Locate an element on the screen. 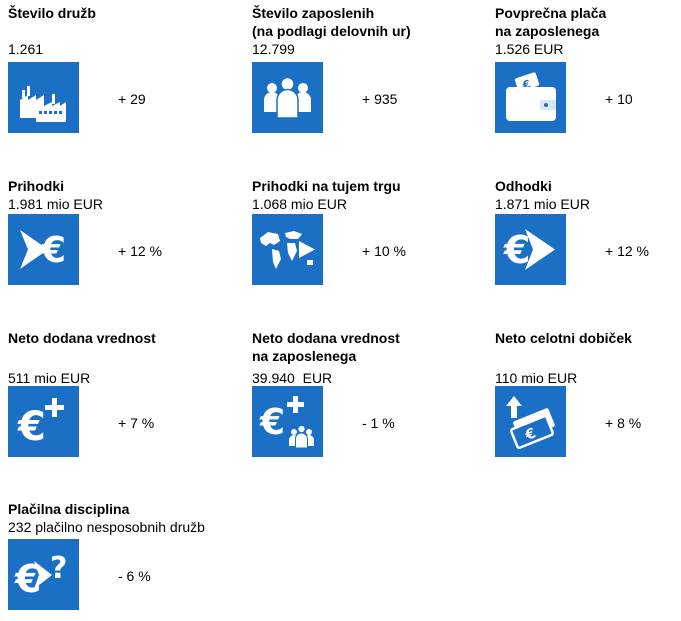 Image resolution: width=681 pixels, height=621 pixels. indicator-change: + 29 is located at coordinates (132, 99).